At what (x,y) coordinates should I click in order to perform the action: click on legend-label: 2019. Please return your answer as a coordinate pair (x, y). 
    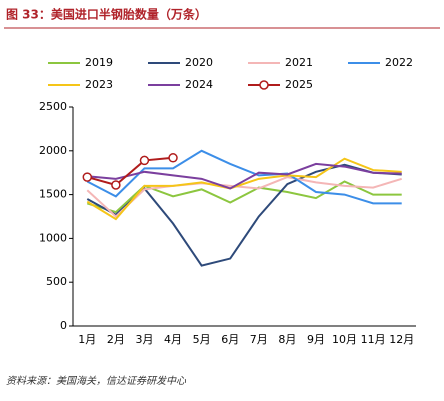
    Looking at the image, I should click on (99, 62).